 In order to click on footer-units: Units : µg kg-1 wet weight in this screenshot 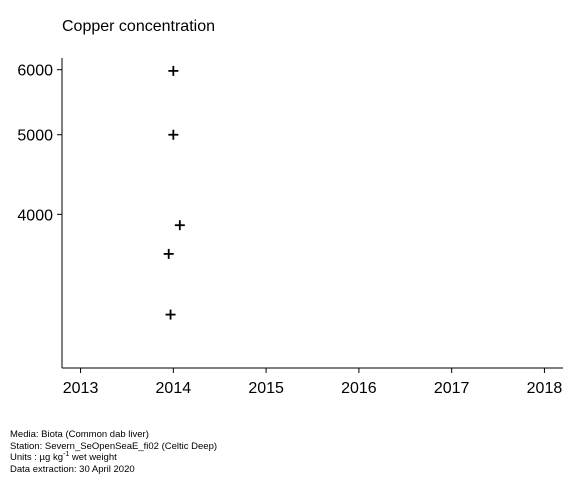, I will do `click(113, 457)`.